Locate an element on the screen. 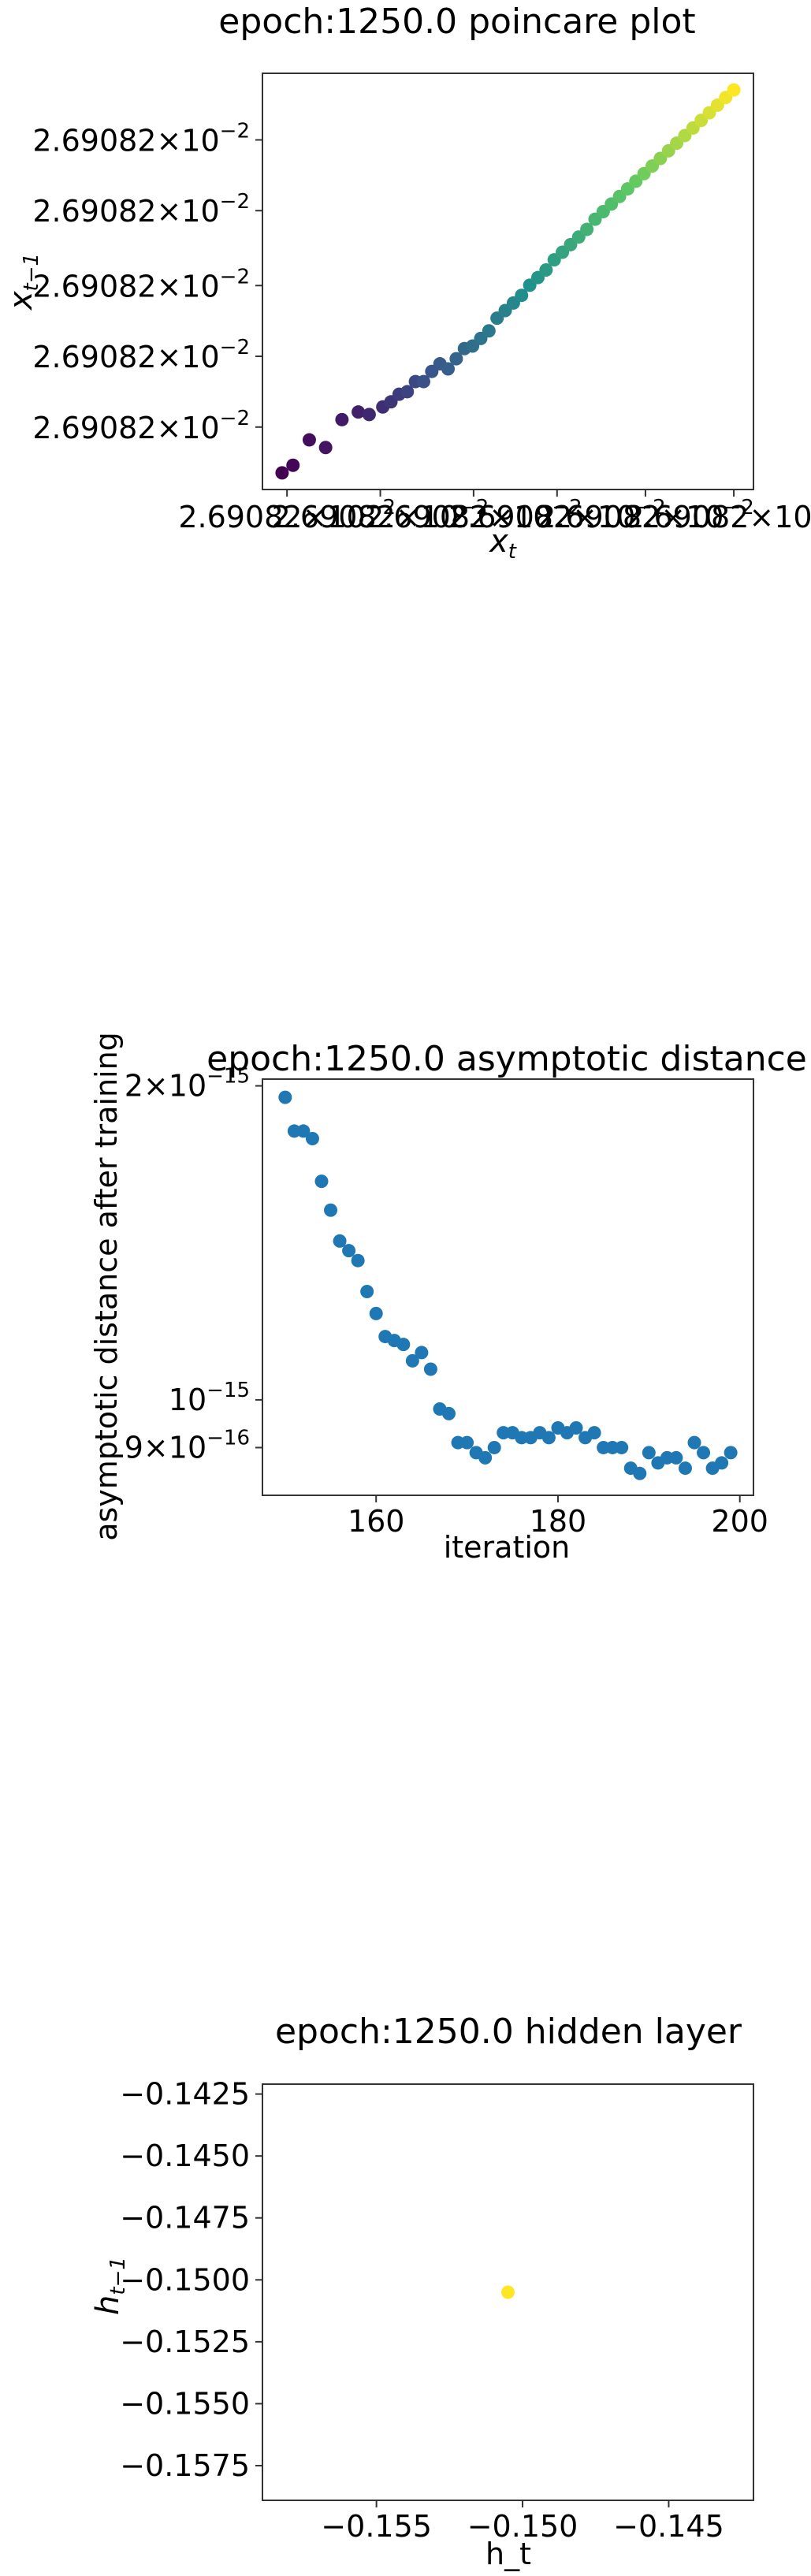  x-tick-label: 200 is located at coordinates (739, 1521).